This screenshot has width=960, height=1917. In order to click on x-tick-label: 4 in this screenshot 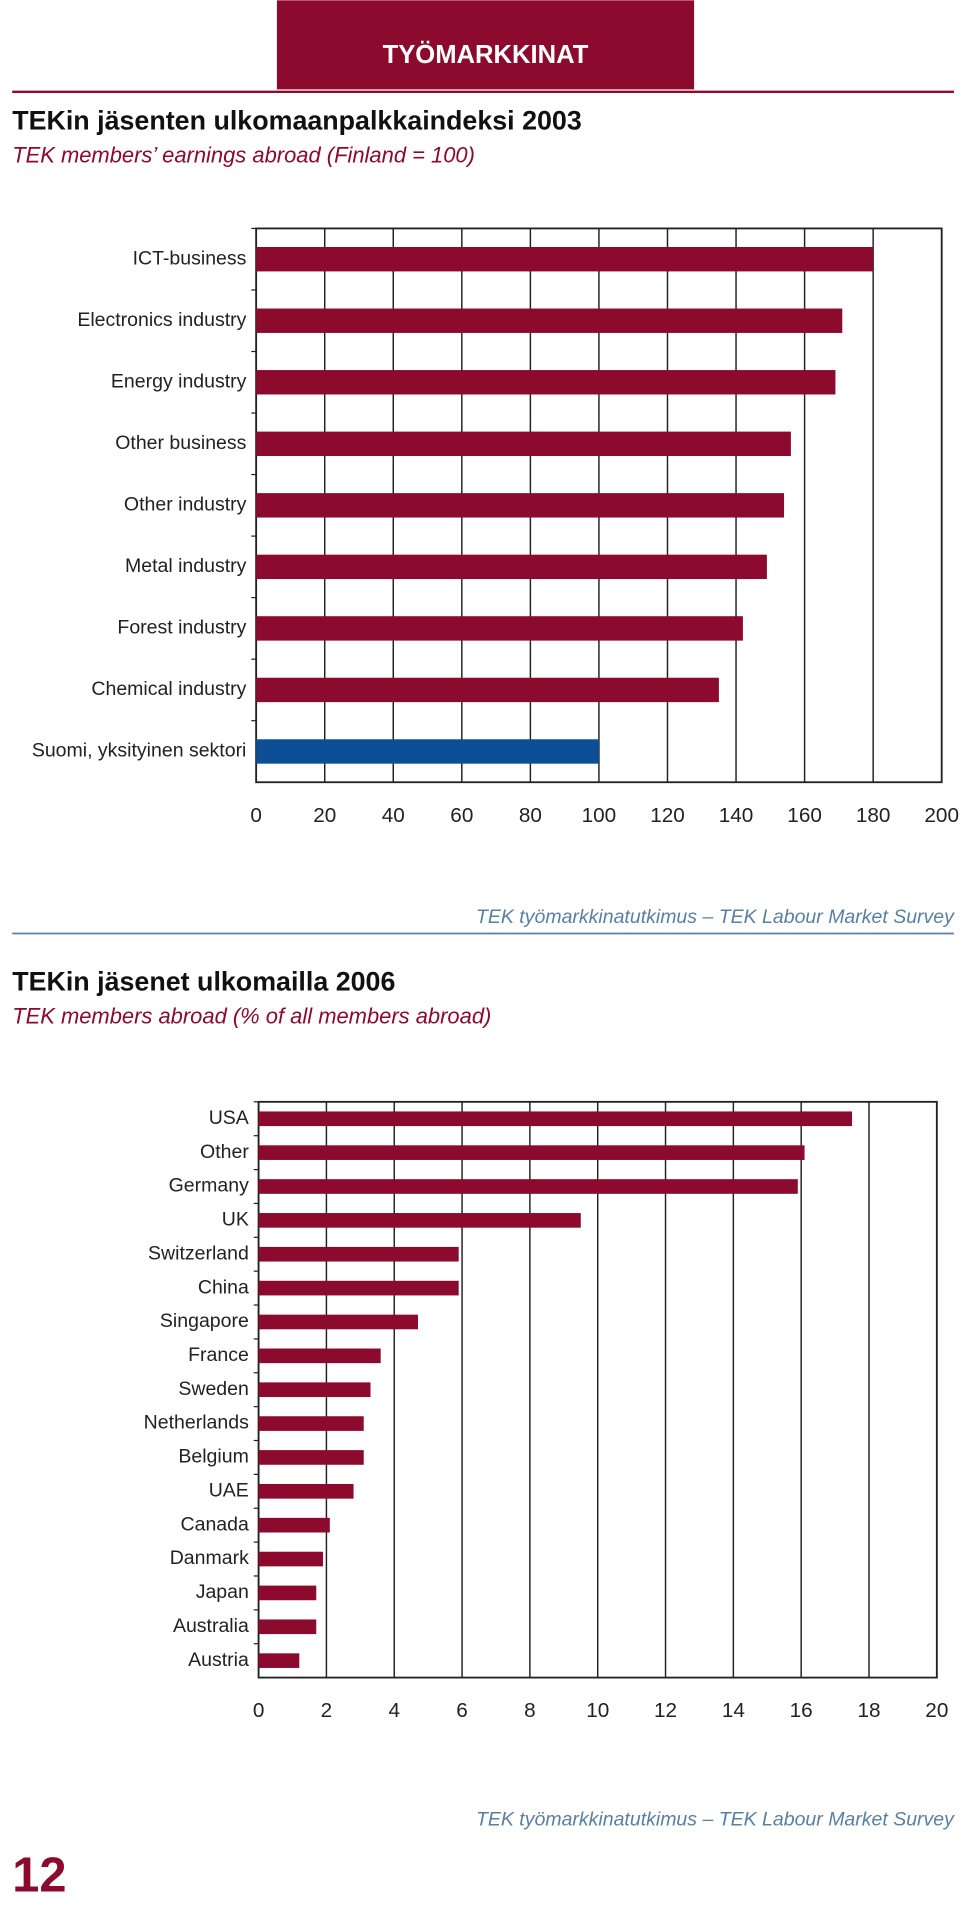, I will do `click(394, 1710)`.